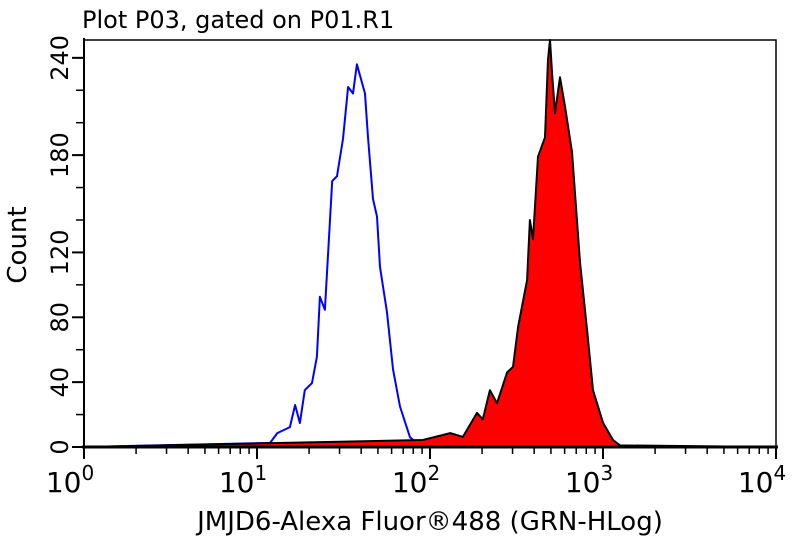  What do you see at coordinates (60, 58) in the screenshot?
I see `y-tick-label: 240` at bounding box center [60, 58].